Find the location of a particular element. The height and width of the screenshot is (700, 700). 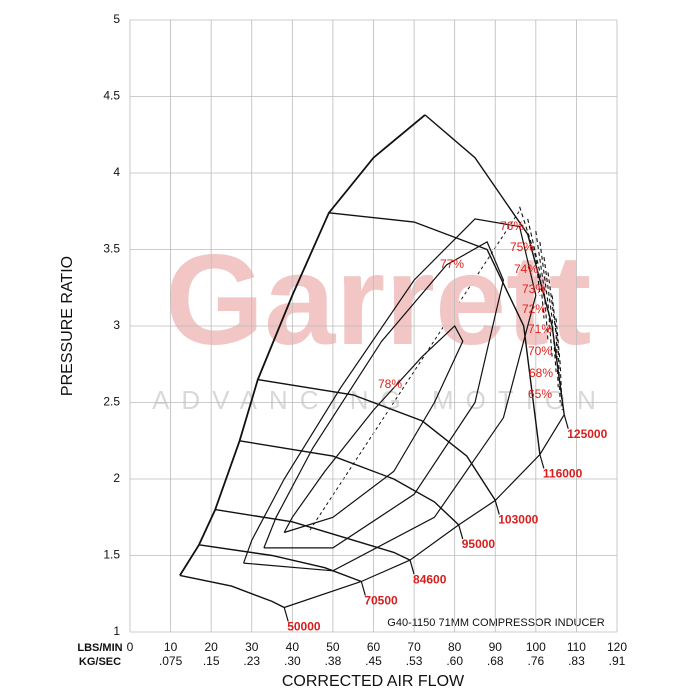

efficiency-label: 77% is located at coordinates (452, 264).